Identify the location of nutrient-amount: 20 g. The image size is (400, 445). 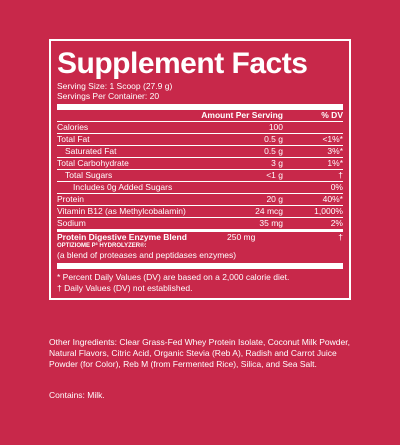
(274, 199).